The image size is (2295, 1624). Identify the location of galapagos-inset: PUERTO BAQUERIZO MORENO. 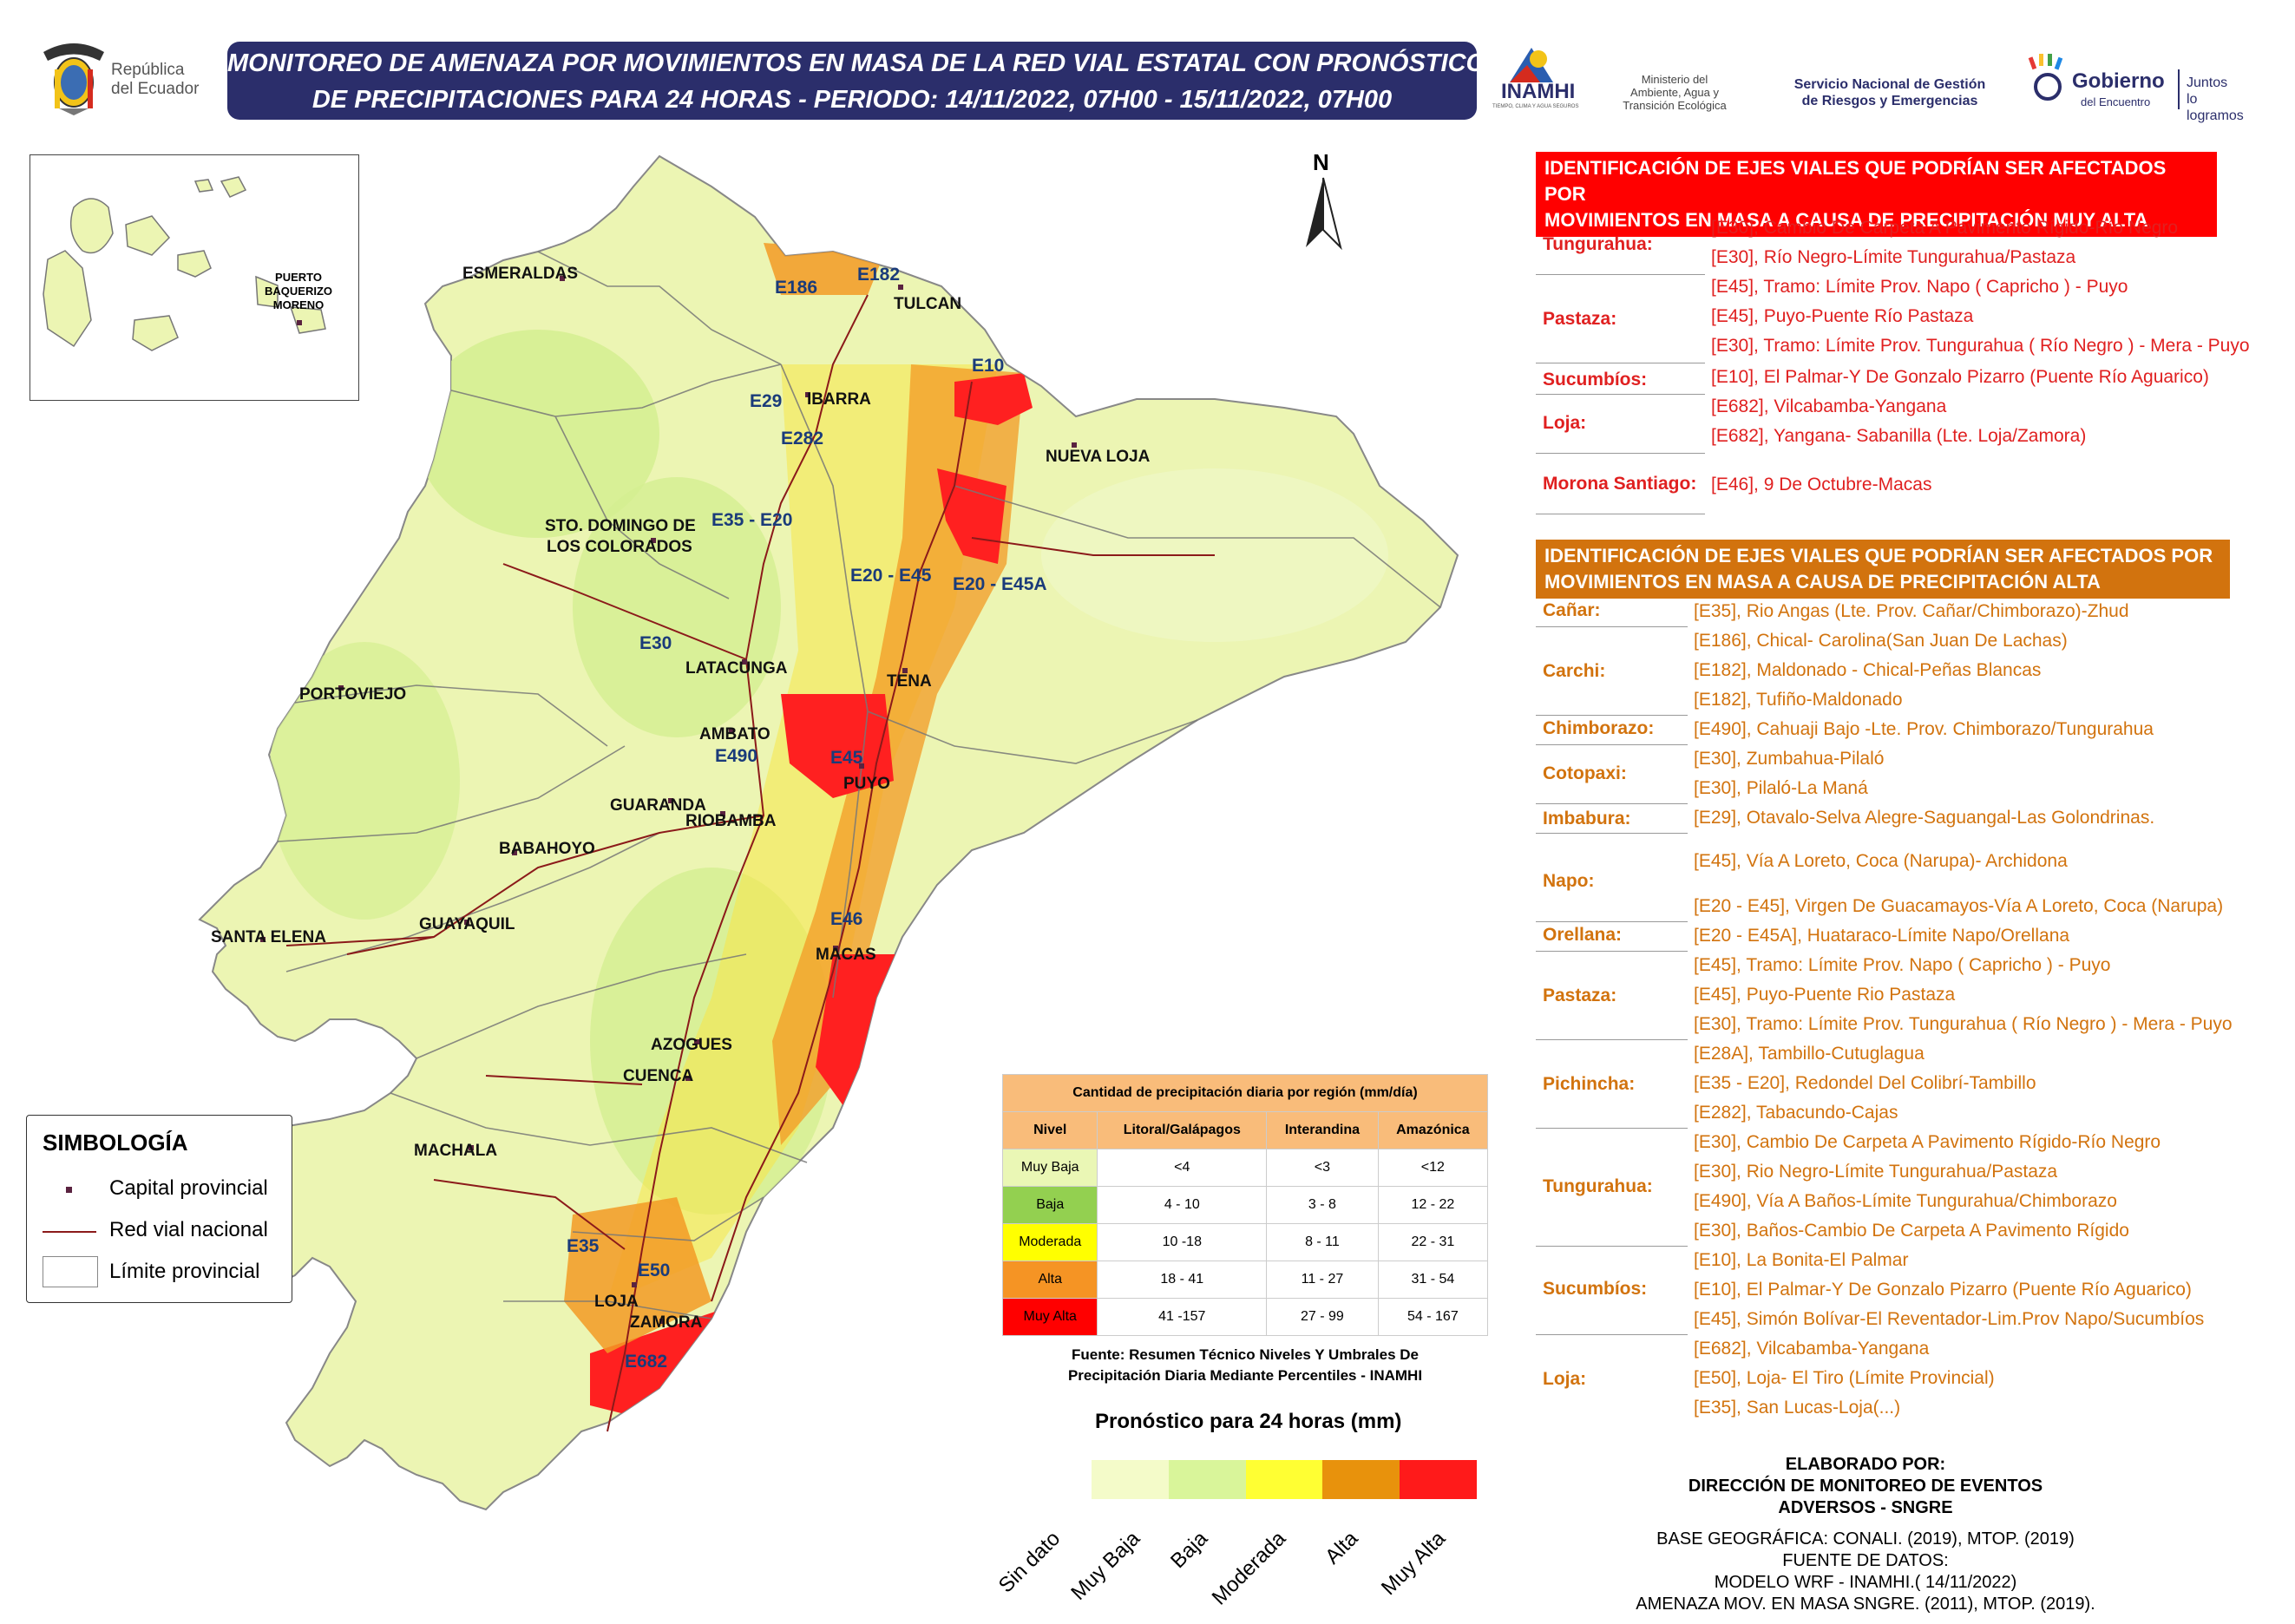
(194, 277).